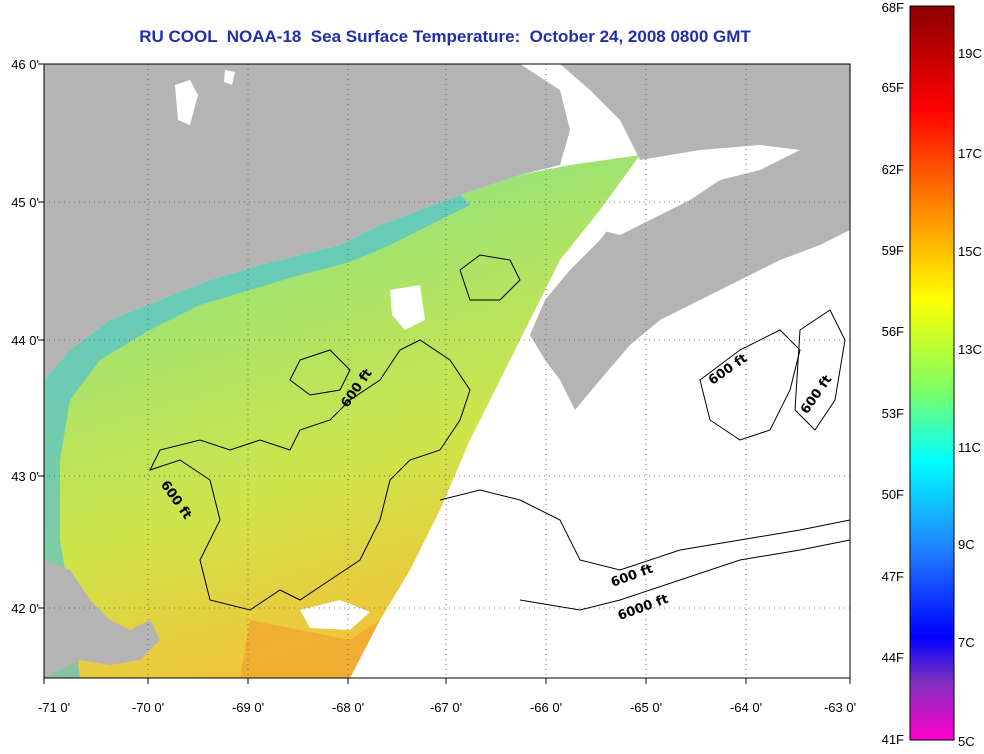 The image size is (984, 754). Describe the element at coordinates (407, 307) in the screenshot. I see `cloud-gap` at that location.